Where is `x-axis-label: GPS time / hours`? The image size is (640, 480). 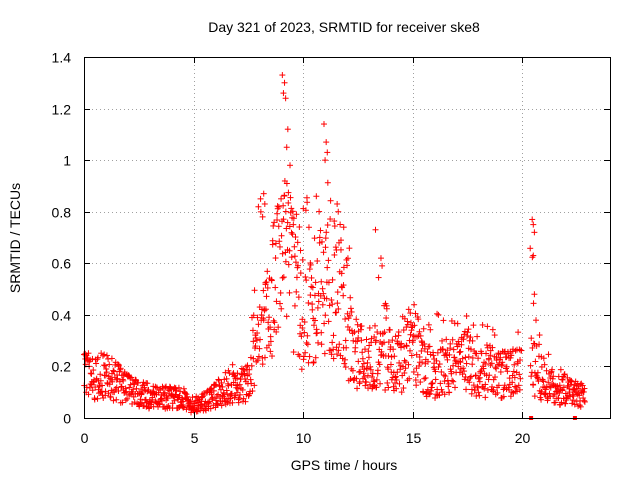
x-axis-label: GPS time / hours is located at coordinates (344, 465).